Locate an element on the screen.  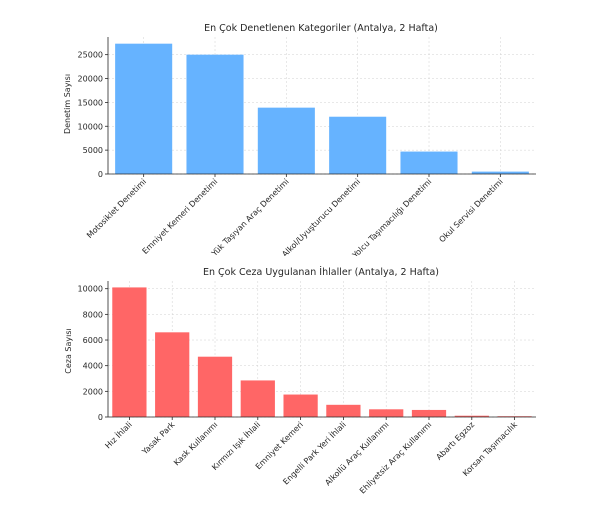
x-tick-label: Yolcu Taşımacılığı Denetimi is located at coordinates (391, 216).